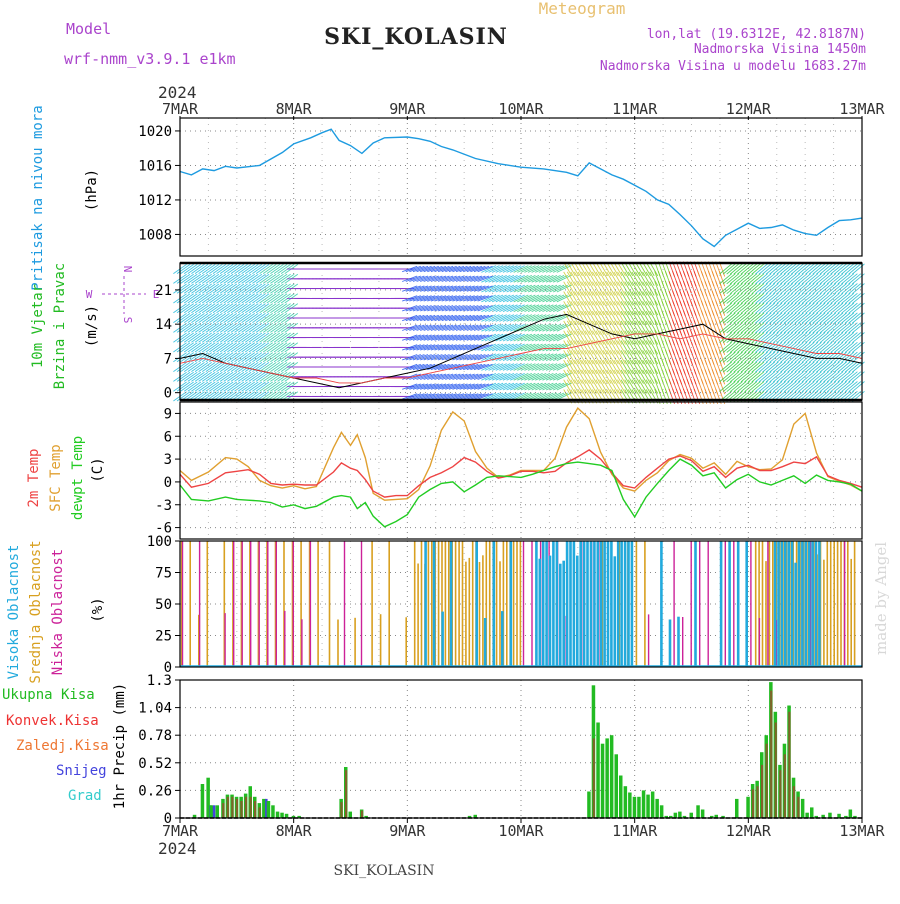 Image resolution: width=900 pixels, height=904 pixels. Describe the element at coordinates (168, 359) in the screenshot. I see `wind-panel-ytick-label: 7` at that location.